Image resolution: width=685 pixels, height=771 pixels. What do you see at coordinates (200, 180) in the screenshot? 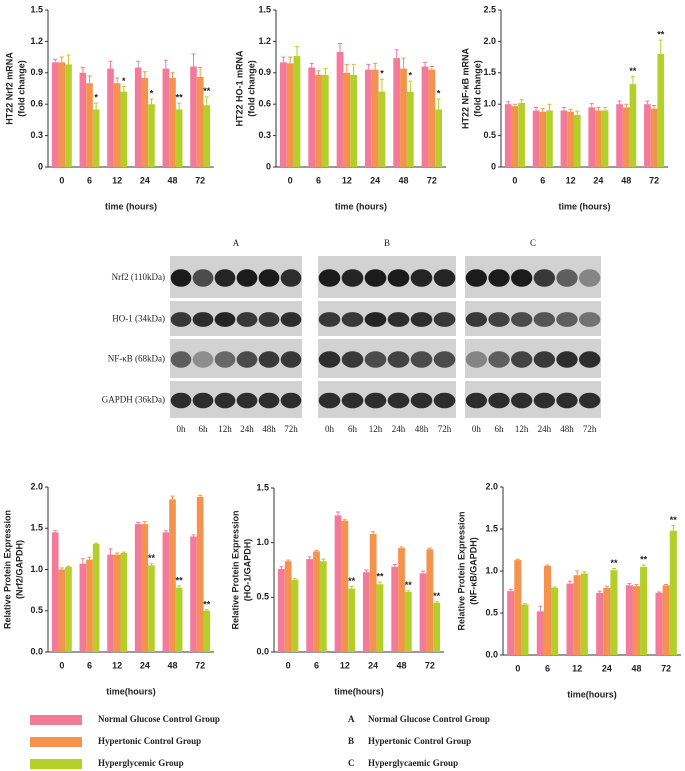
I see `x-tick-label: 72` at bounding box center [200, 180].